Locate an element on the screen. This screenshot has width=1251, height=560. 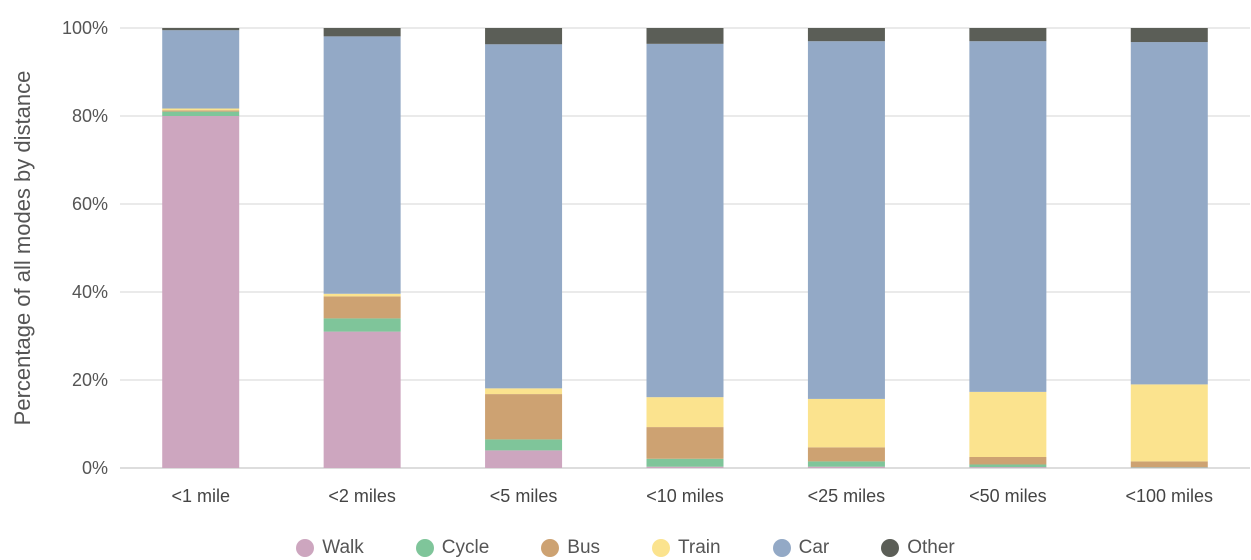
legend-item-other: Other is located at coordinates (918, 548).